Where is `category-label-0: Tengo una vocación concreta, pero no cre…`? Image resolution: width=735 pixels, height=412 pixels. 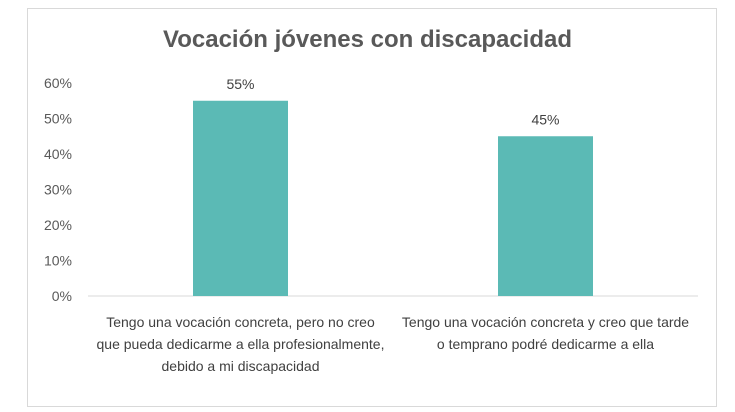 category-label-0: Tengo una vocación concreta, pero no cre… is located at coordinates (240, 344).